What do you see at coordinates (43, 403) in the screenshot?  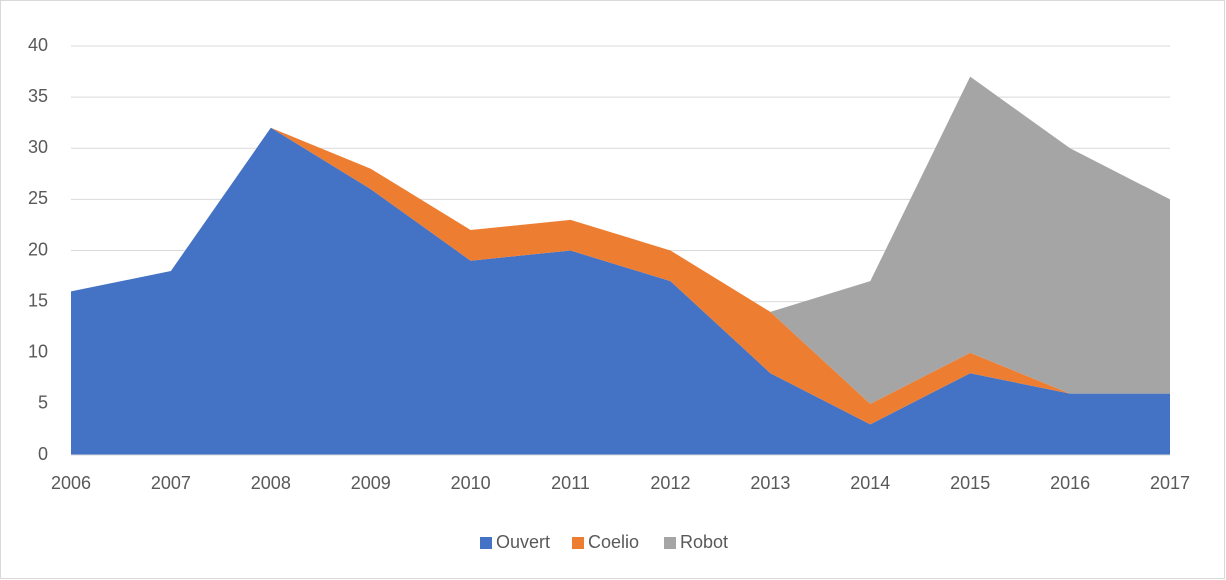 I see `y-tick-label: 5` at bounding box center [43, 403].